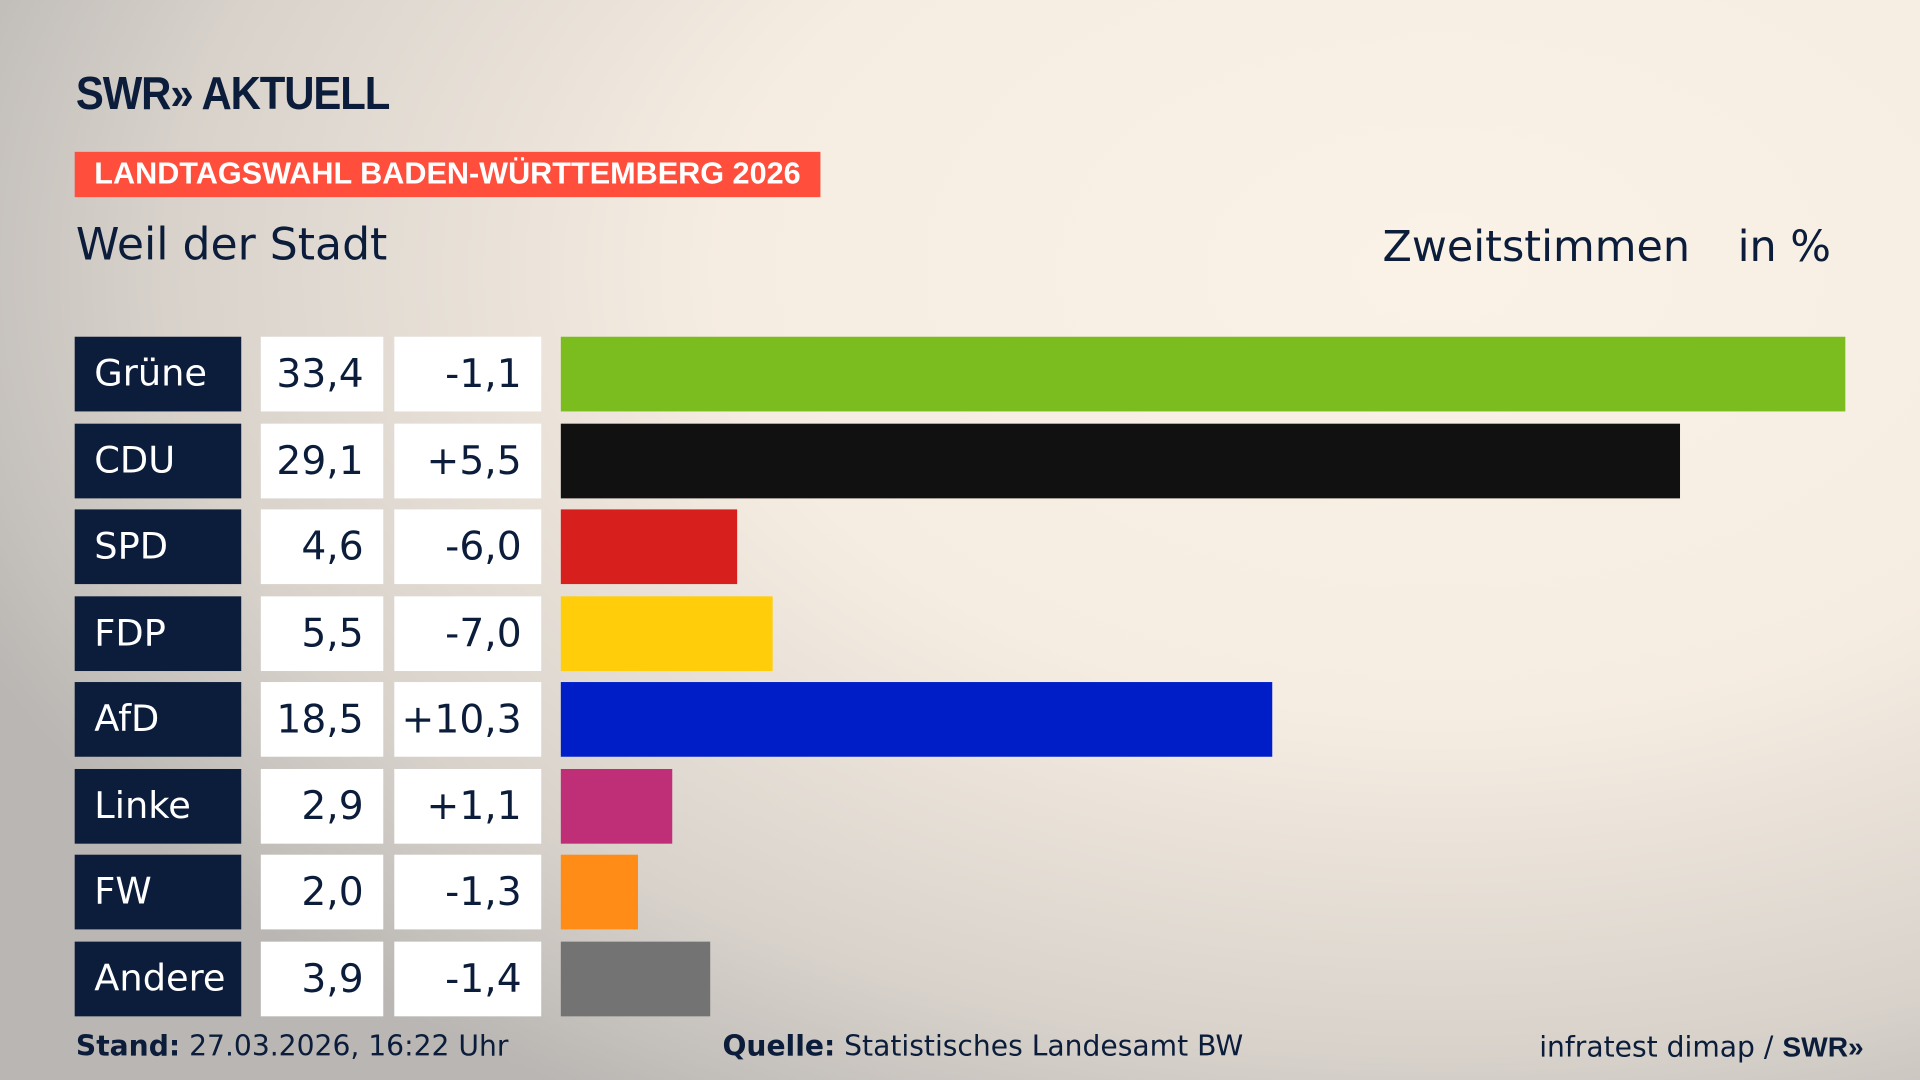 The image size is (1920, 1080). I want to click on party-value: 2,0, so click(322, 892).